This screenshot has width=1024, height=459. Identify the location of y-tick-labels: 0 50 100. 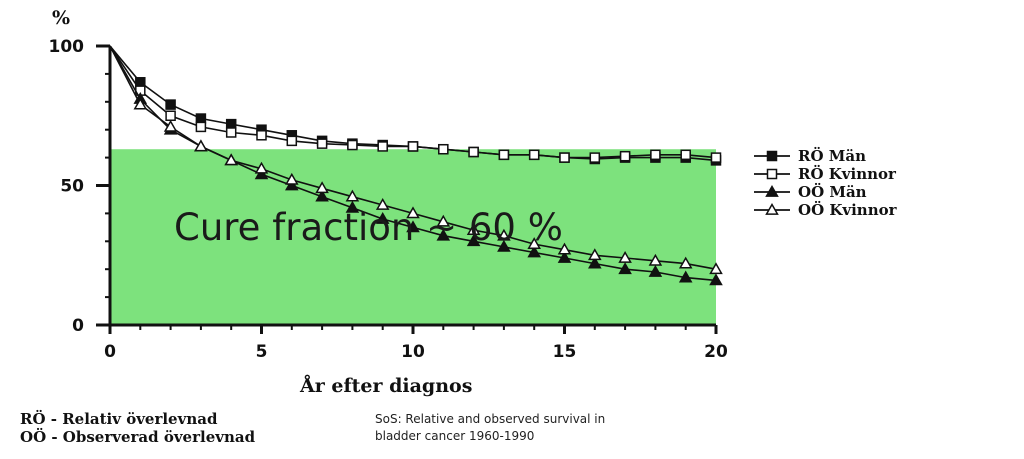
(67, 186).